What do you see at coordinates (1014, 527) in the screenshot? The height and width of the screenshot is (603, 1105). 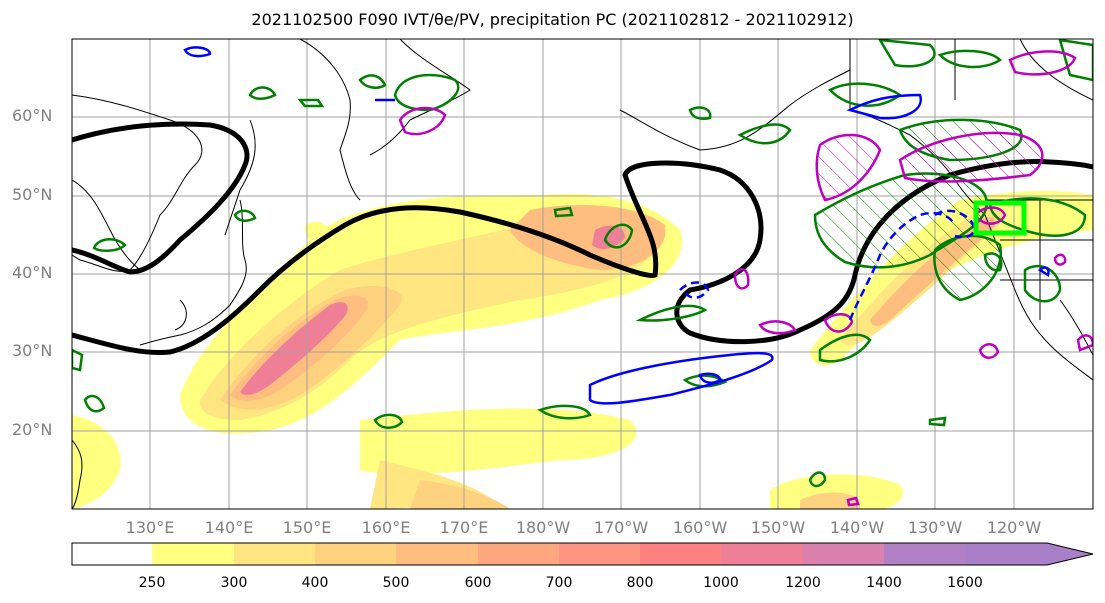 I see `lon-label: 120°W` at bounding box center [1014, 527].